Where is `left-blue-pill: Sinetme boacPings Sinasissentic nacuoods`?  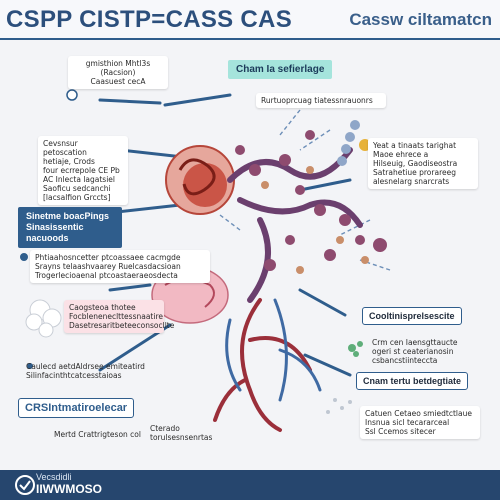
left-blue-pill: Sinetme boacPings Sinasissentic nacuoods is located at coordinates (70, 227).